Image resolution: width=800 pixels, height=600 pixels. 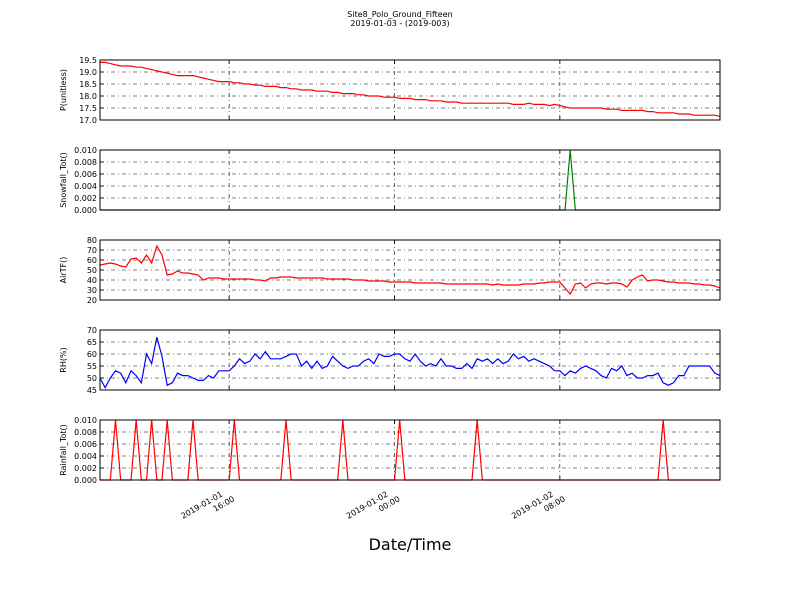 I want to click on y-axis-label: P(unitless), so click(x=63, y=90).